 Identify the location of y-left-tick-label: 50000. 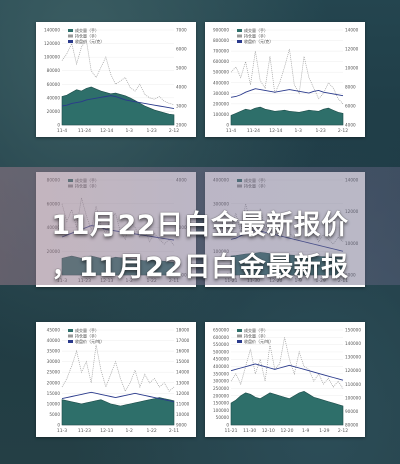
(223, 417).